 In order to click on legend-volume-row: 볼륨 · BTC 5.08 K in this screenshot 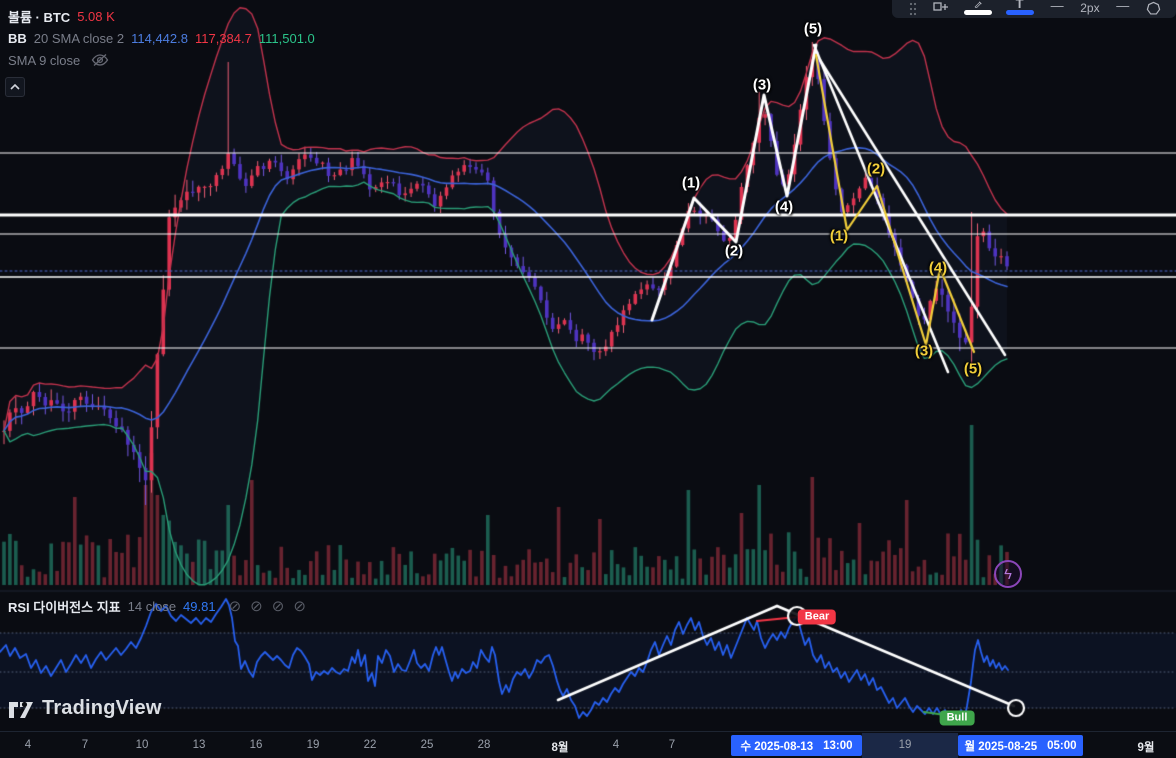, I will do `click(161, 16)`.